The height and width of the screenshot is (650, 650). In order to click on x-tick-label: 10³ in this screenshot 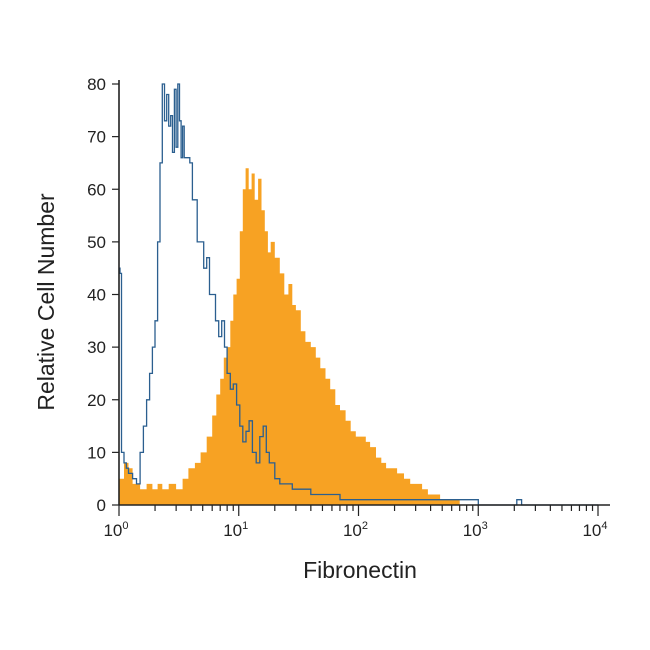, I will do `click(475, 530)`.